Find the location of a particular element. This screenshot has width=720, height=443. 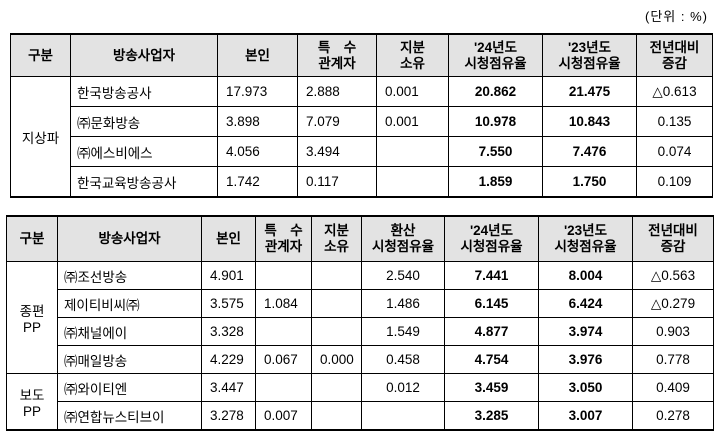

yoy-change: 0.135 is located at coordinates (674, 121).